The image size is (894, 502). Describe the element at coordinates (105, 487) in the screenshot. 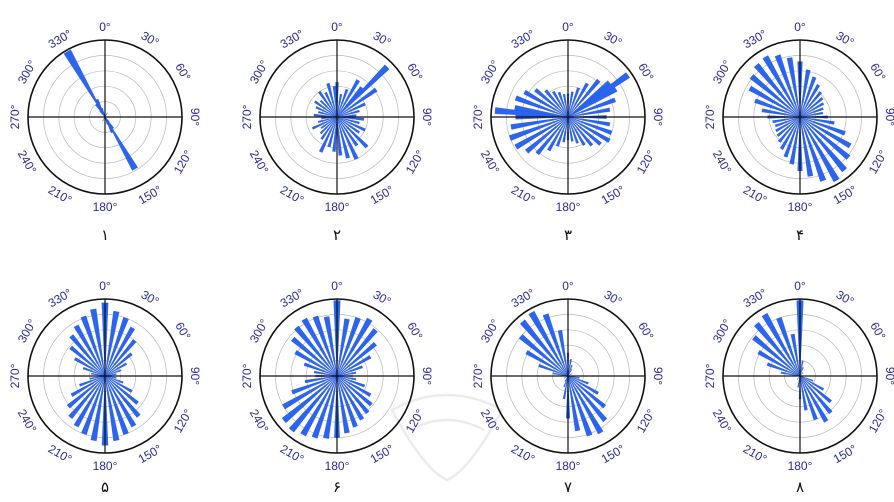

I see `panel-label: ۵` at that location.